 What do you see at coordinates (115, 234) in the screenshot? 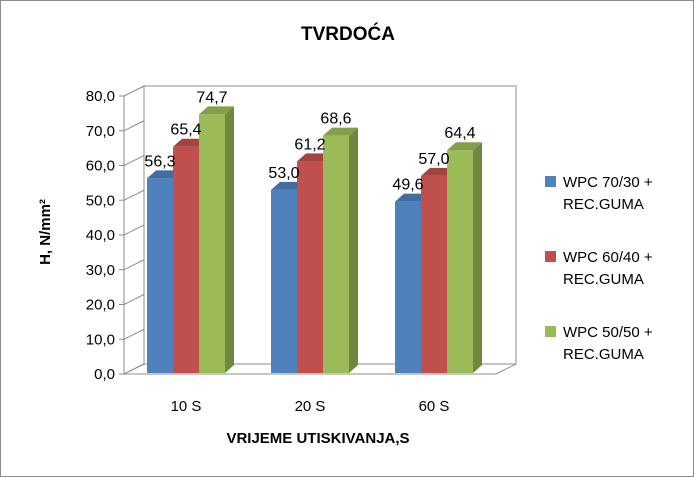
I see `y-axis-ticks: 0,0 10,0 20,0 30,0 40,0 50,0 60,0 70,0 80,0` at bounding box center [115, 234].